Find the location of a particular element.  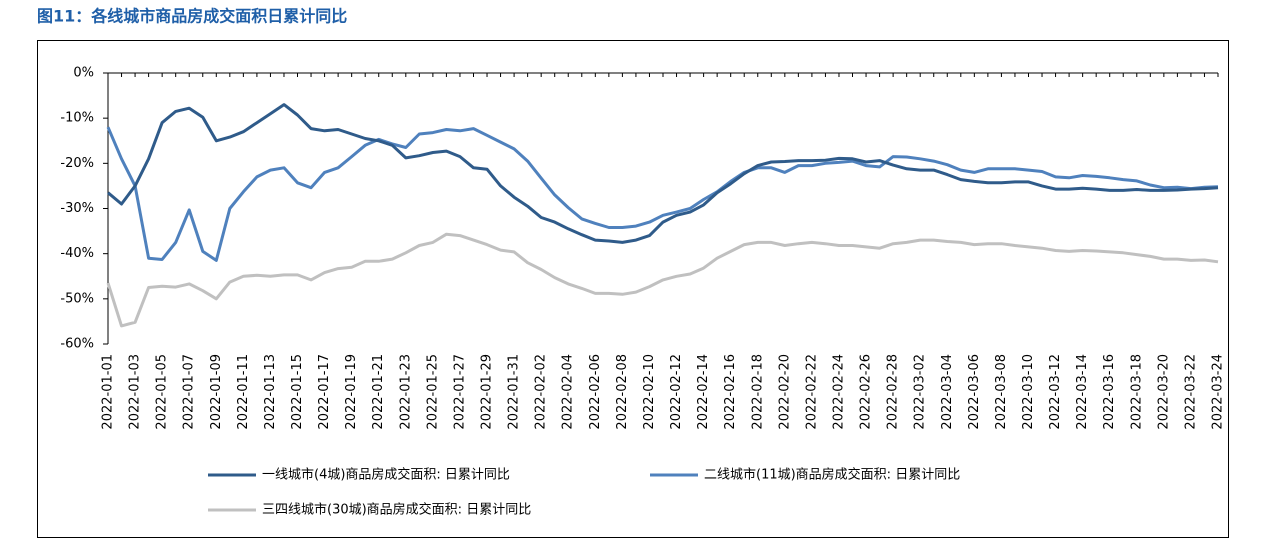

y-tick-label: -50% is located at coordinates (77, 298).